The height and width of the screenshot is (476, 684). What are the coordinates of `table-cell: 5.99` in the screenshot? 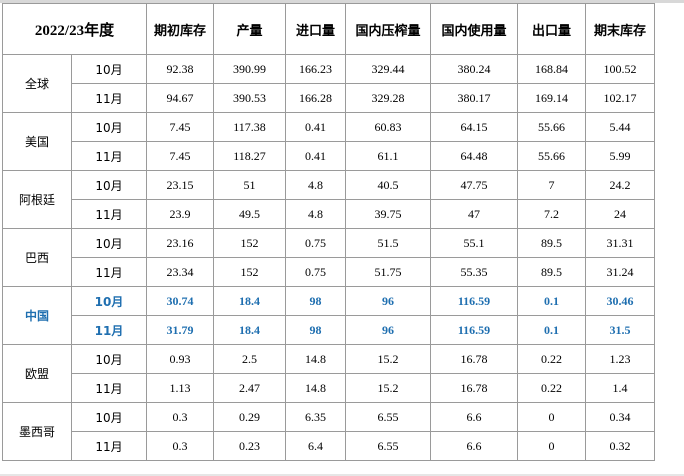 It's located at (620, 156).